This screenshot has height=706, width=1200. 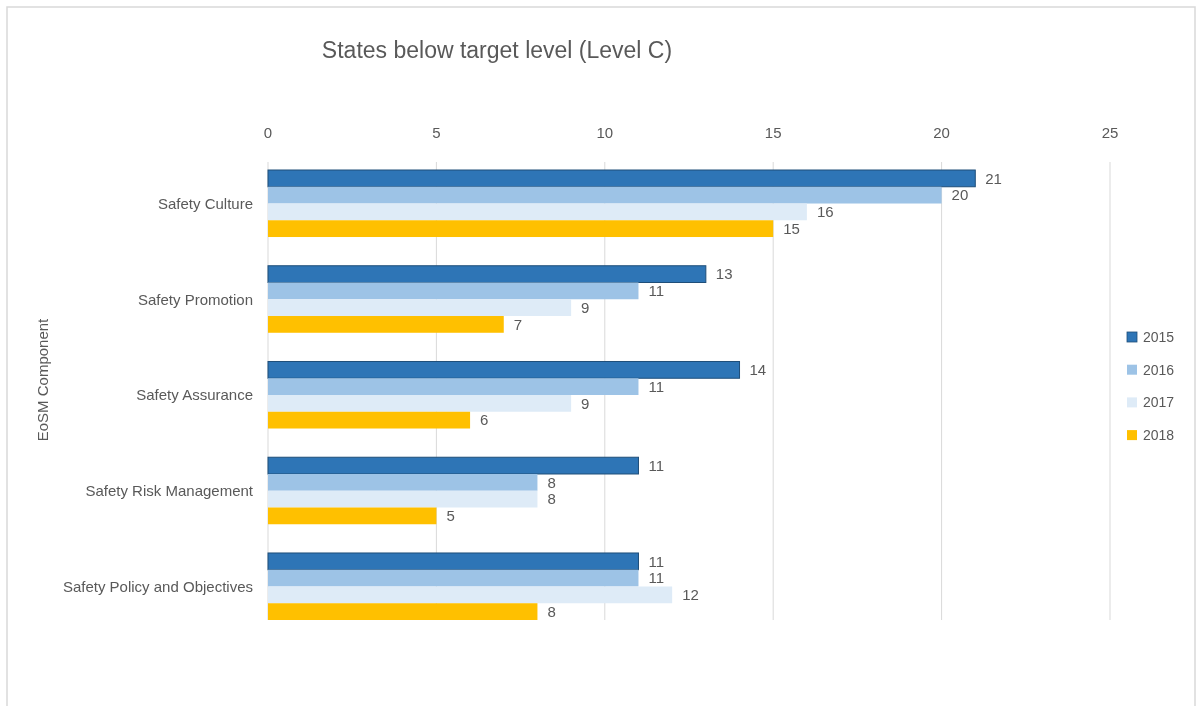 I want to click on y-tick-label: Safety Culture, so click(x=205, y=203).